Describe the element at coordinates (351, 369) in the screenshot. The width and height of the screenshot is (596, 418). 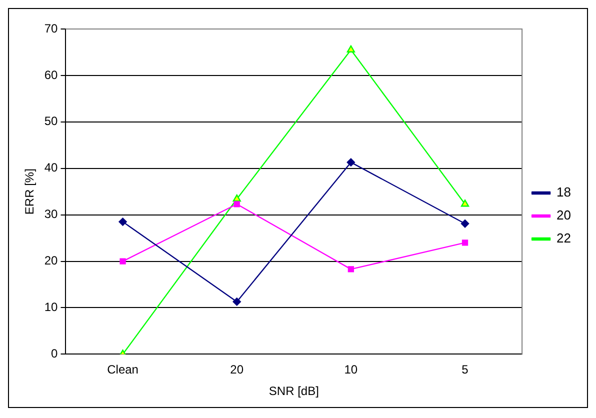
I see `x-tick-label: 10` at that location.